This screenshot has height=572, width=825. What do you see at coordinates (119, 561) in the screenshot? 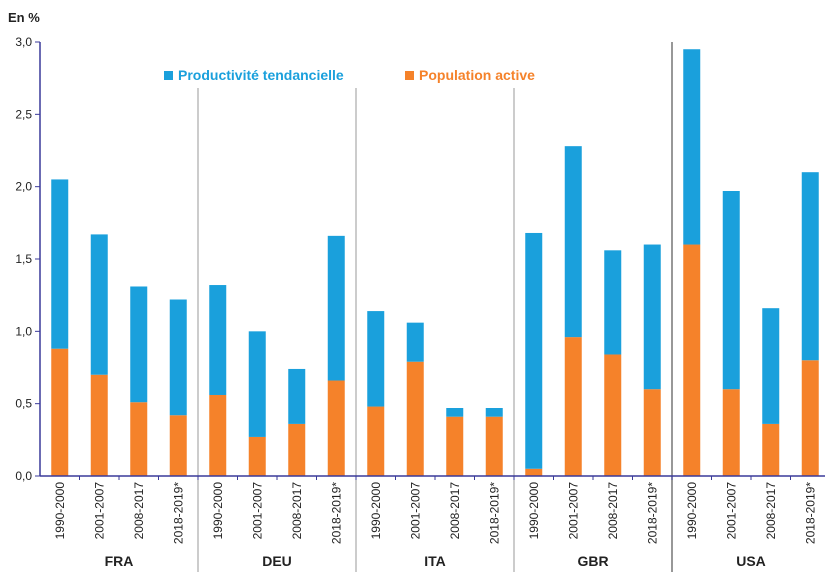
I see `group-label: FRA` at bounding box center [119, 561].